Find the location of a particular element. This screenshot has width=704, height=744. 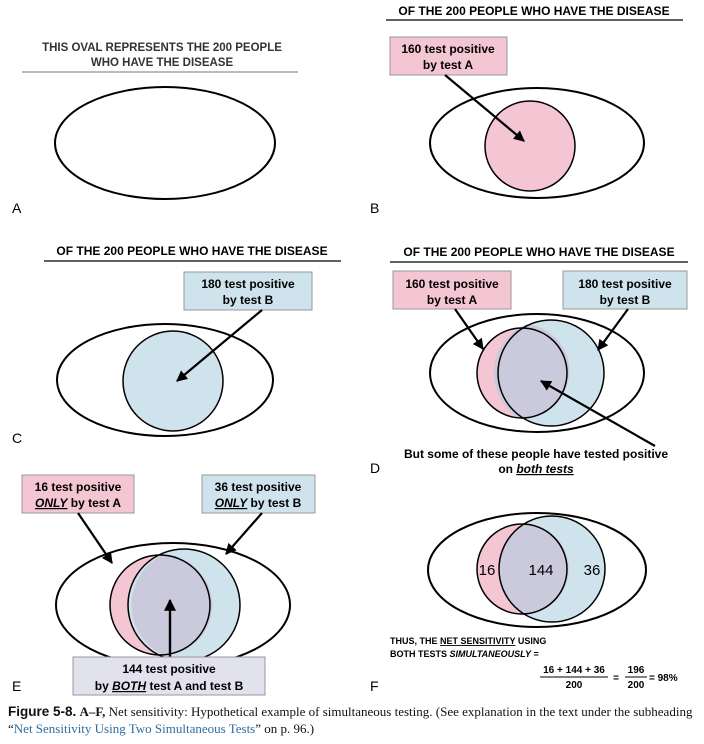

test-b-outline-f is located at coordinates (552, 569).